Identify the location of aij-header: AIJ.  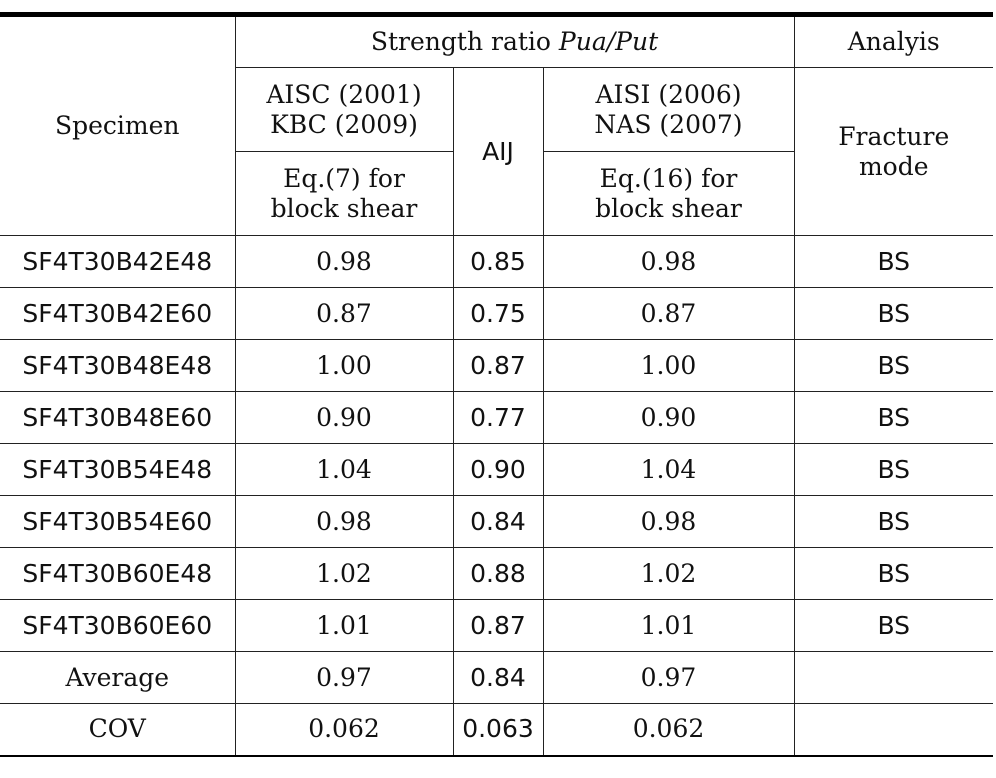
(498, 151).